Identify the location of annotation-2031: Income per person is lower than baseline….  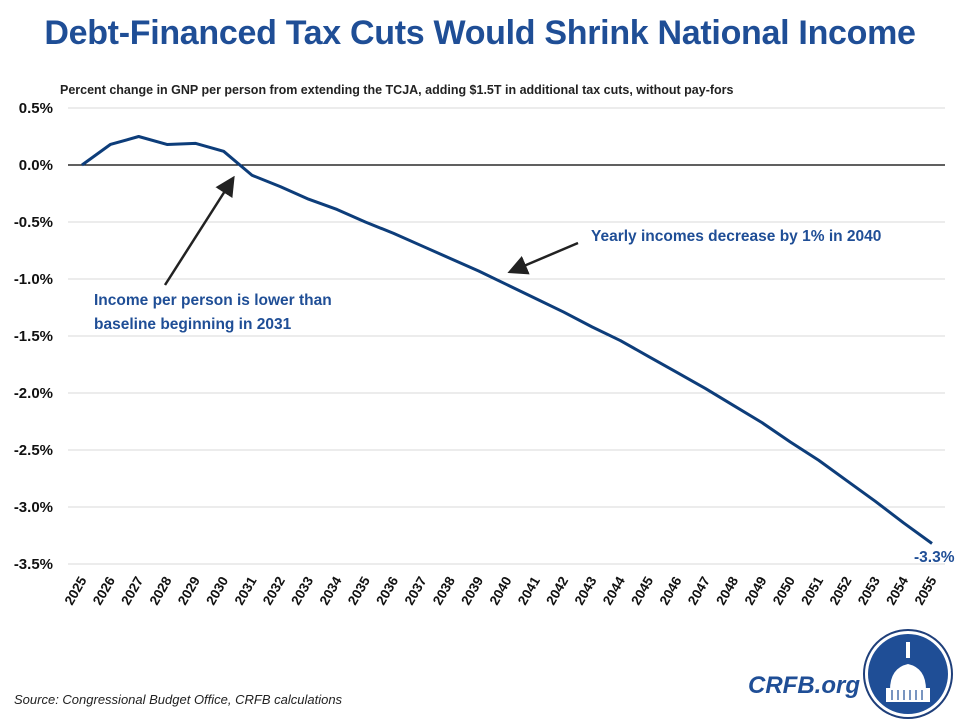
(213, 313).